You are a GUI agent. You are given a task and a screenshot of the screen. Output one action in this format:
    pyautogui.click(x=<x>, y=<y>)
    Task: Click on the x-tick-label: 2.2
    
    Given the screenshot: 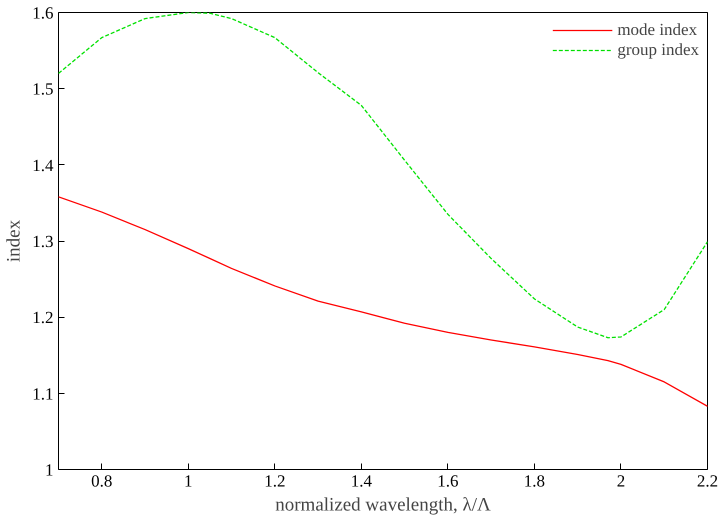 What is the action you would take?
    pyautogui.click(x=707, y=481)
    